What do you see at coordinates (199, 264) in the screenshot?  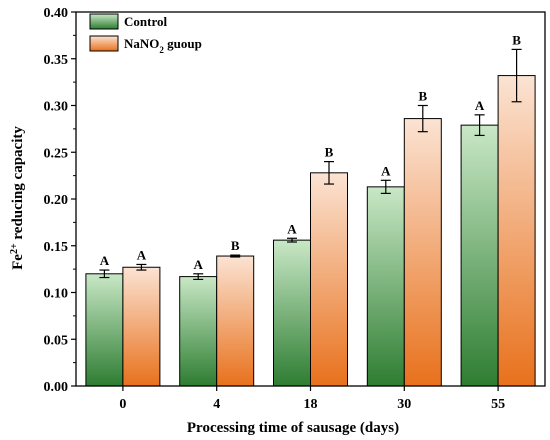 I see `significance-label-s0-c1: A` at bounding box center [199, 264].